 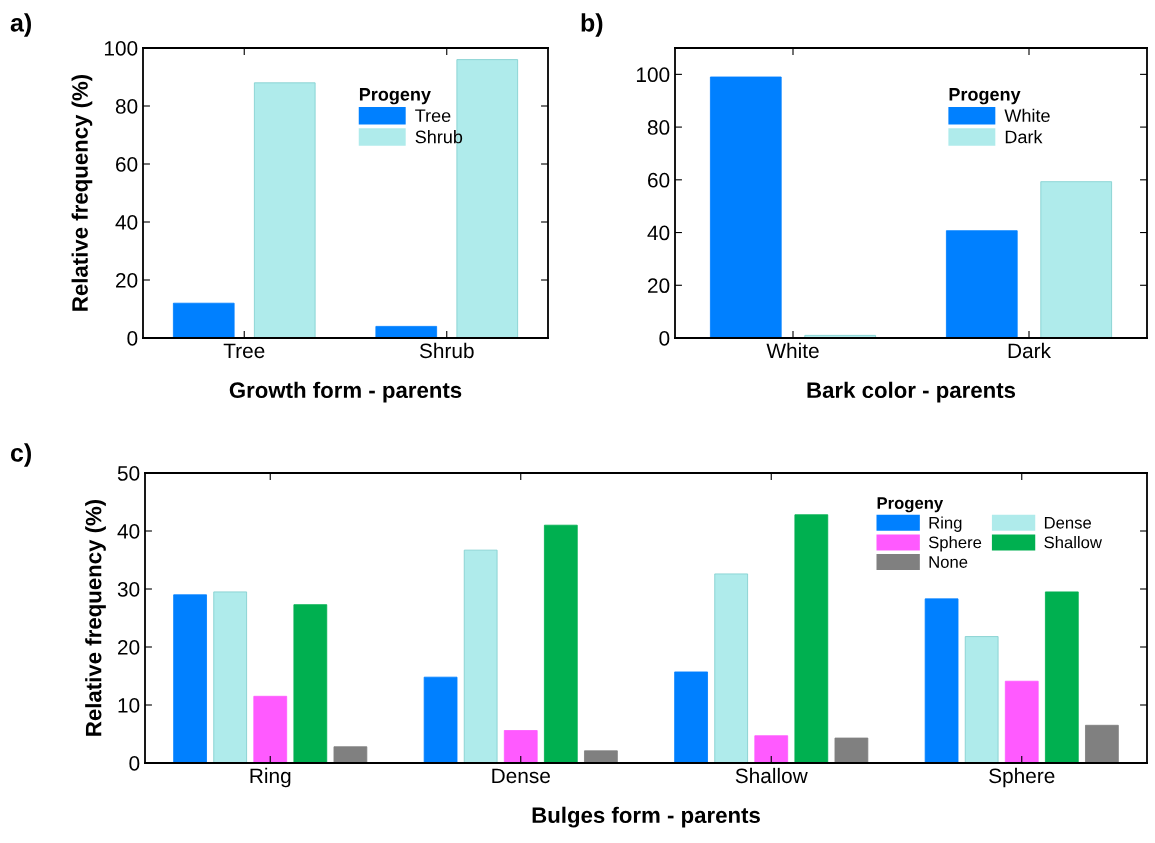 I want to click on x-tick-label: Ring, so click(x=270, y=777).